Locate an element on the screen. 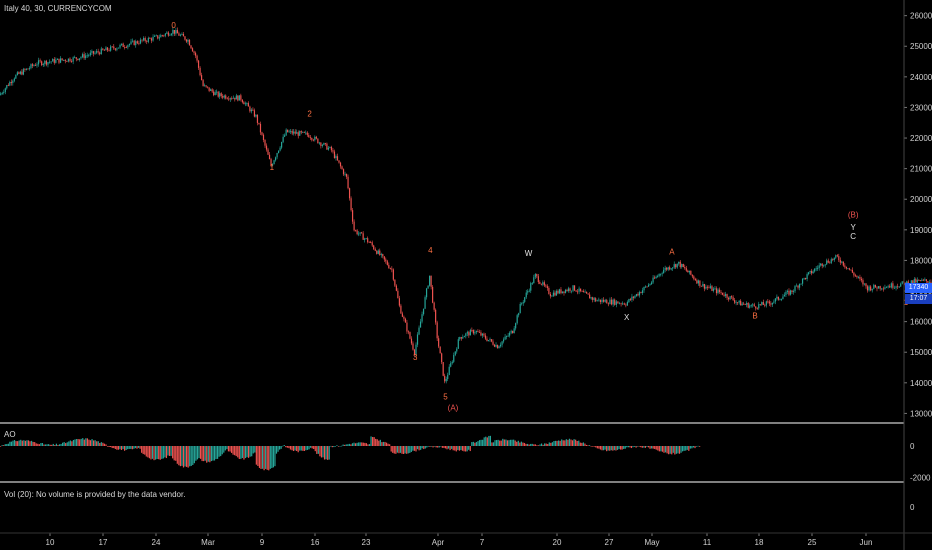 The height and width of the screenshot is (550, 932). wave-label: W is located at coordinates (529, 253).